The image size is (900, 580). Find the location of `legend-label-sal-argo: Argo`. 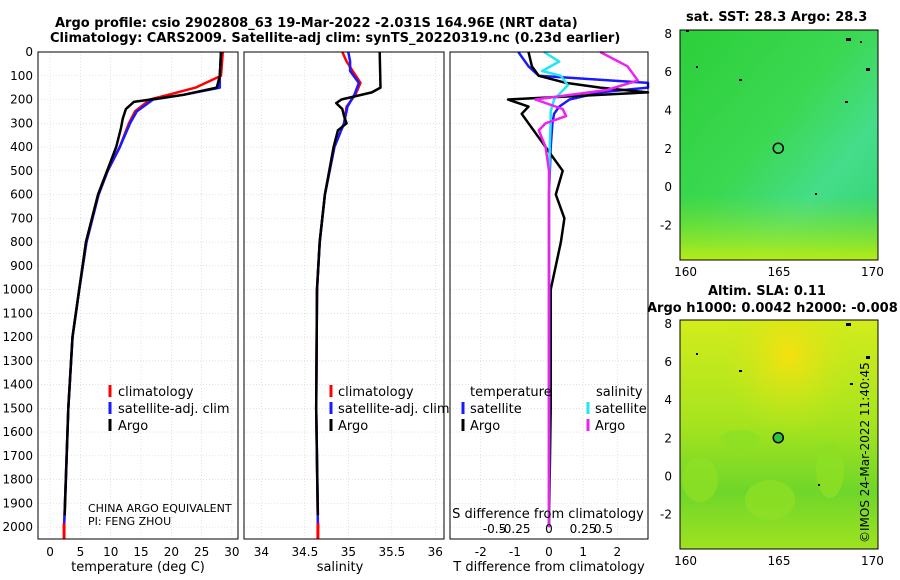

legend-label-sal-argo: Argo is located at coordinates (610, 426).